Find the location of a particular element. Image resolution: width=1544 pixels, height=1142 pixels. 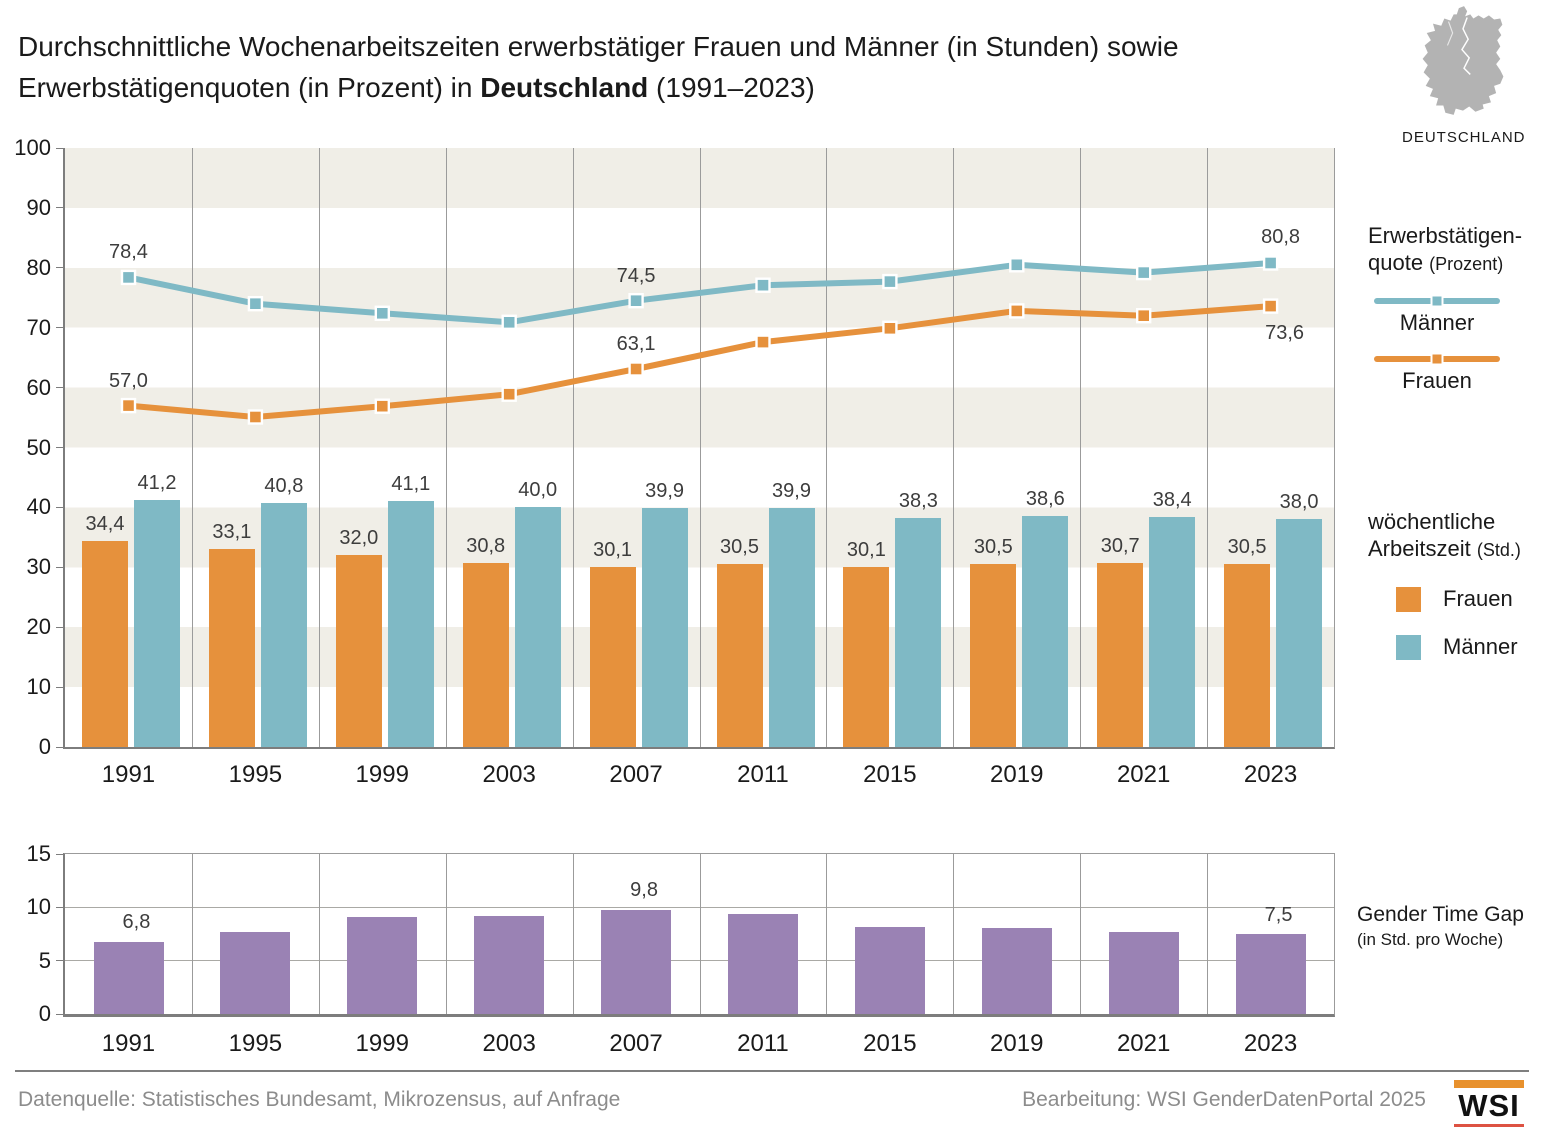

gap-value-label: 7,5 is located at coordinates (1278, 915).